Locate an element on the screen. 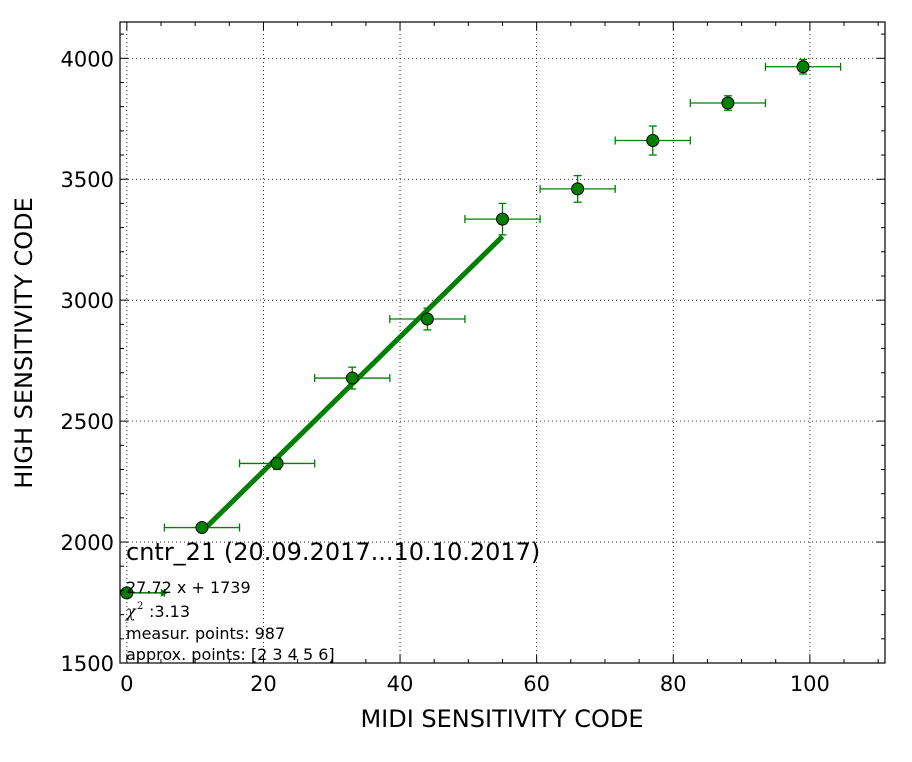 This screenshot has height=762, width=912. y-tick-label: 2000 is located at coordinates (87, 543).